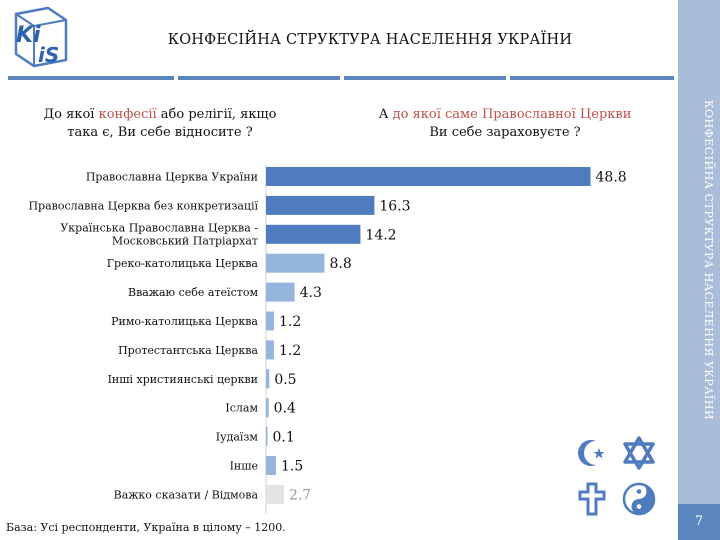 This screenshot has height=540, width=720. What do you see at coordinates (193, 292) in the screenshot?
I see `category-label-4: Вважаю себе атеїстом` at bounding box center [193, 292].